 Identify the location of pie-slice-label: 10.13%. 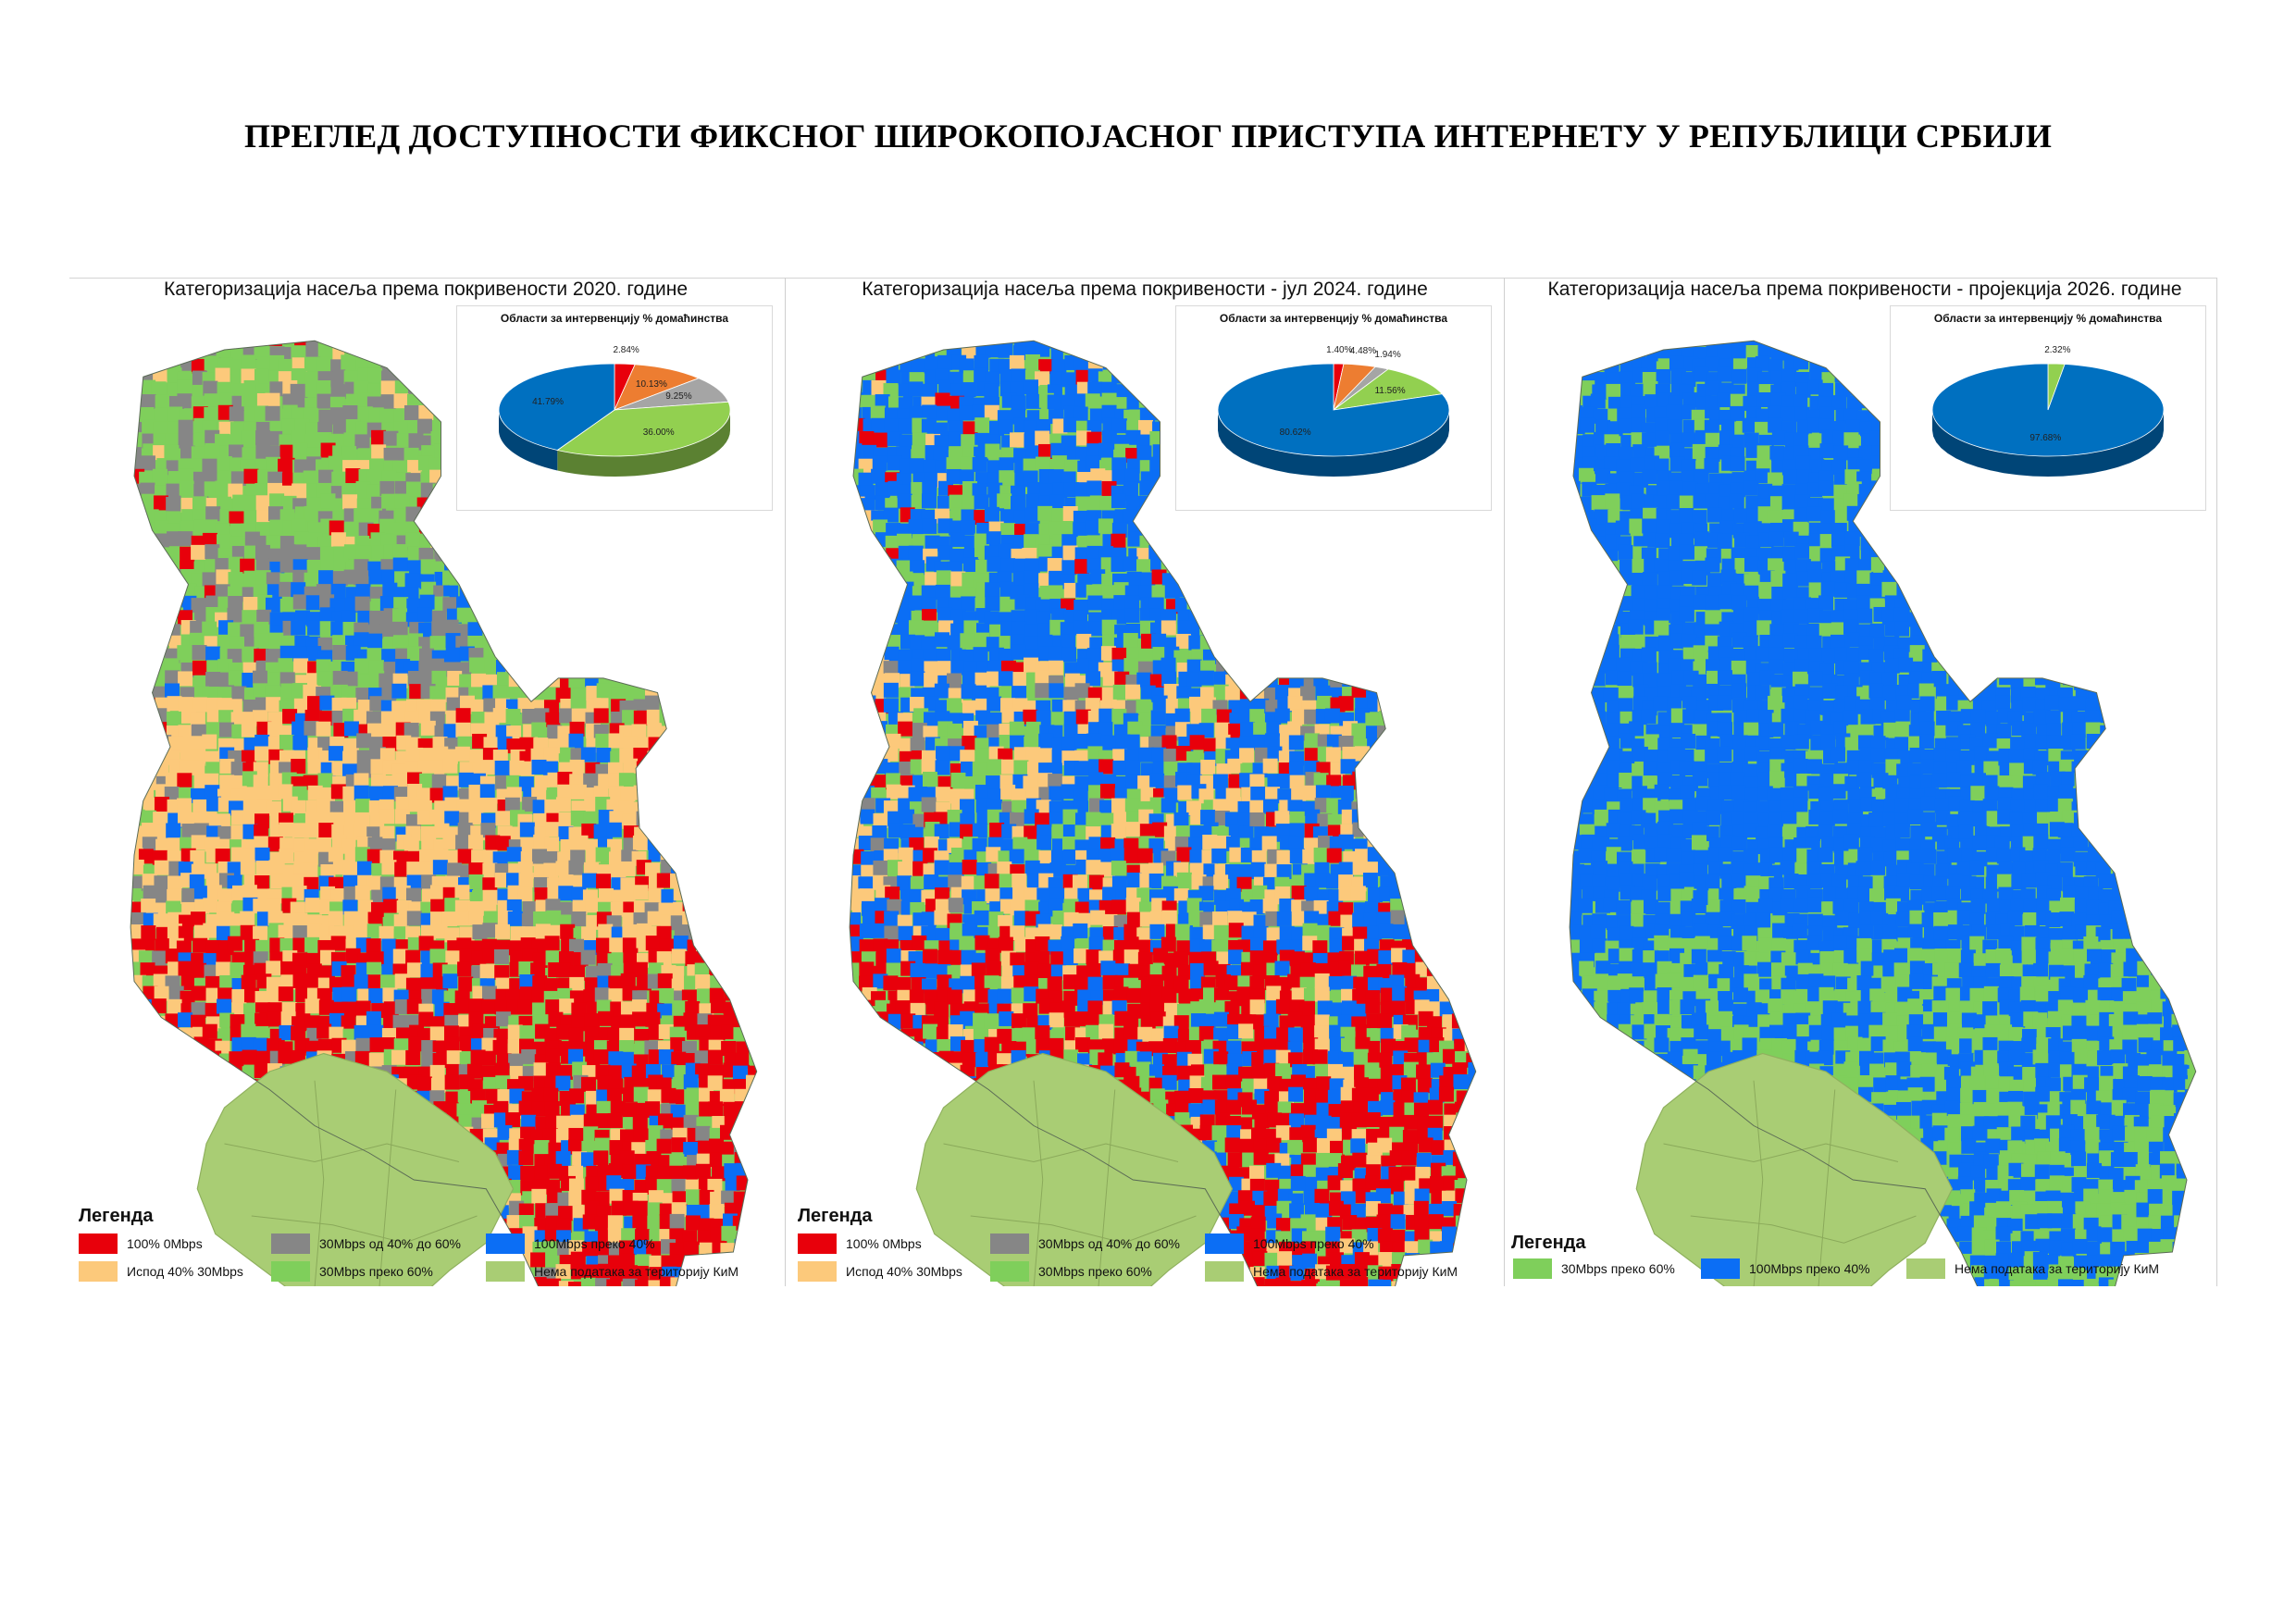
(651, 384).